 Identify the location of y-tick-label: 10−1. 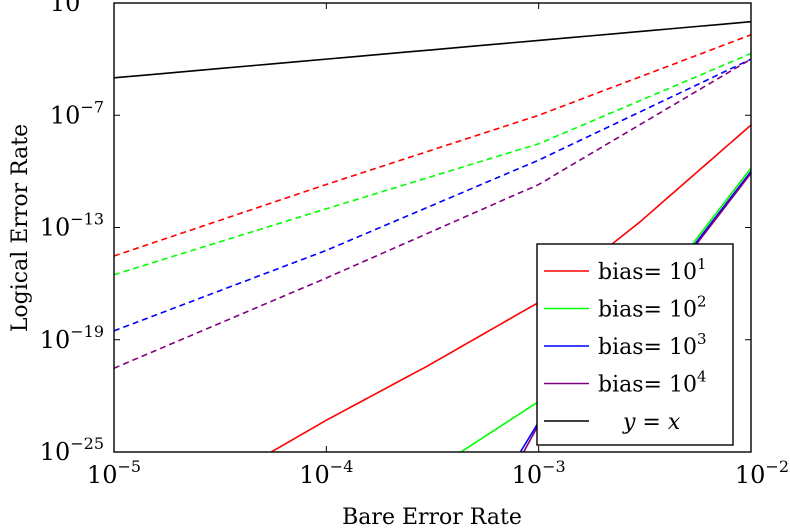
(77, 8).